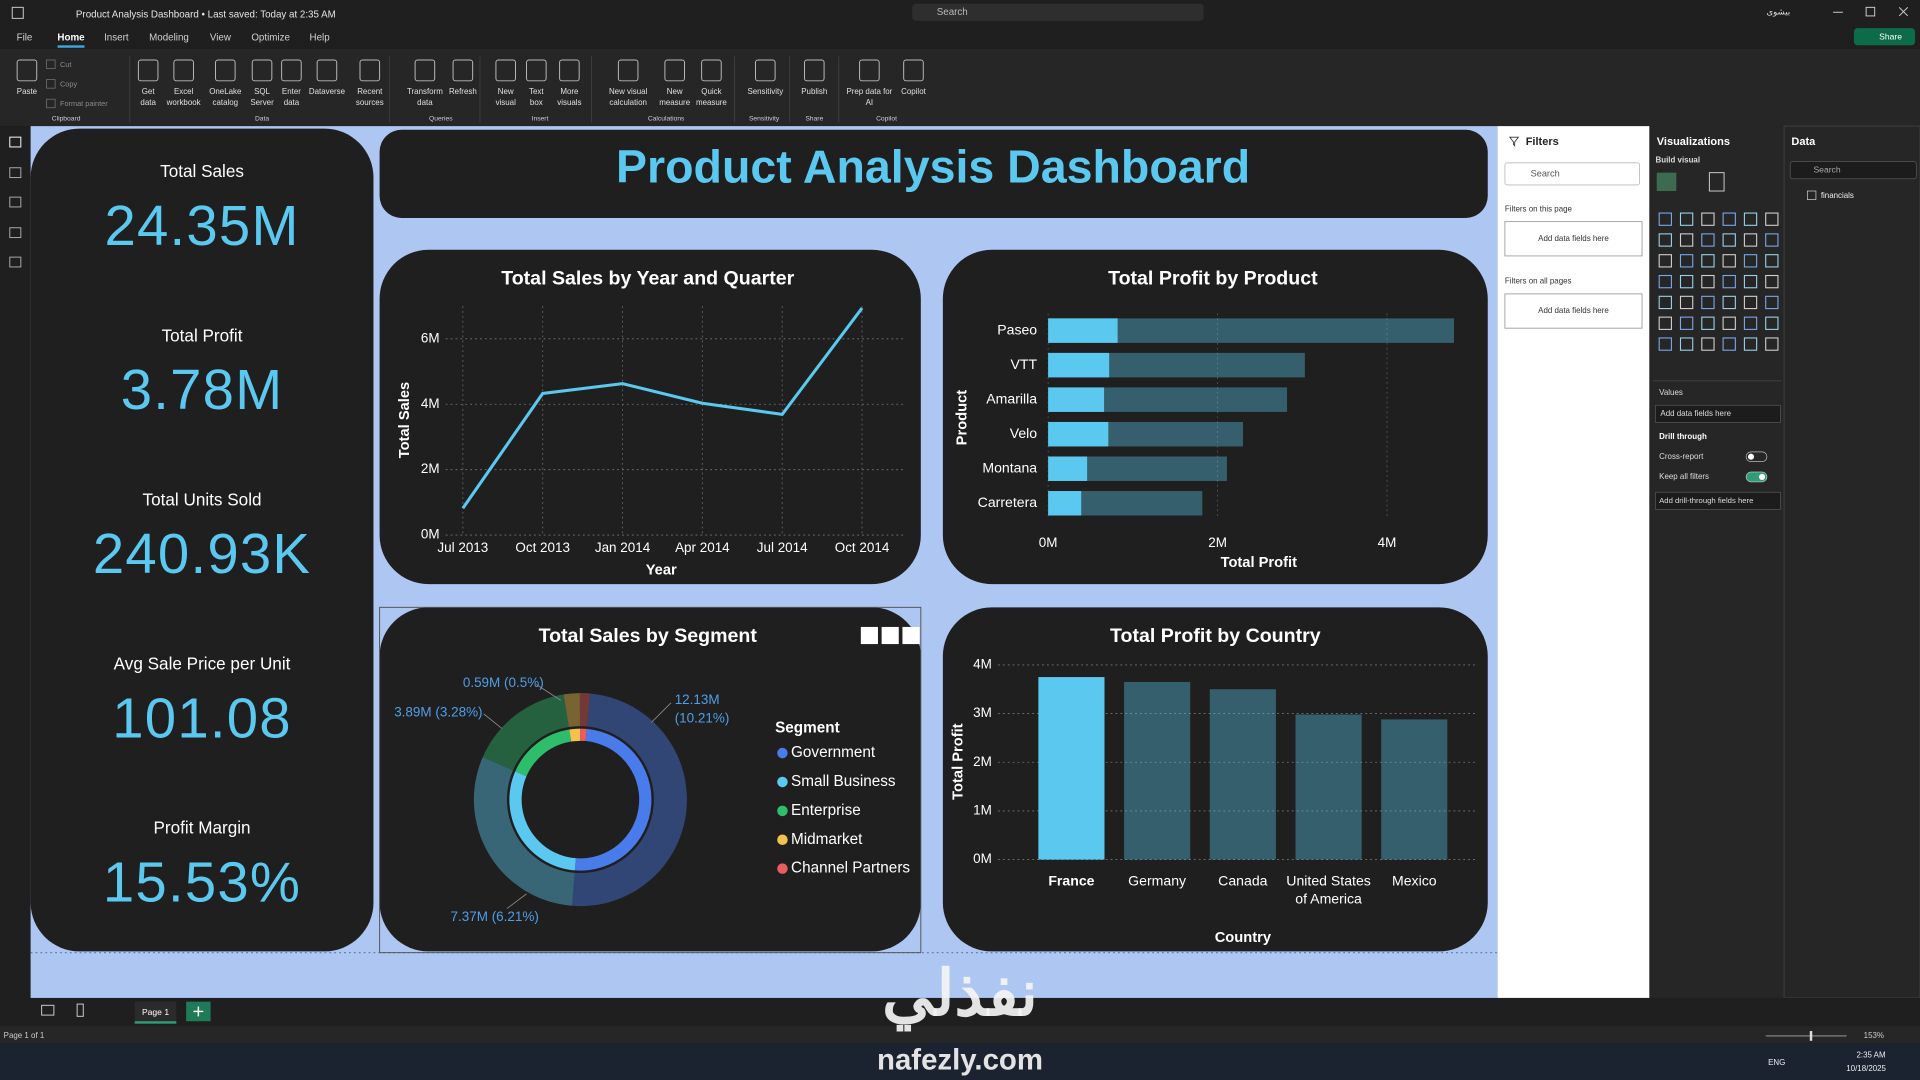 The image size is (1920, 1080). Describe the element at coordinates (1756, 456) in the screenshot. I see `toggle` at that location.